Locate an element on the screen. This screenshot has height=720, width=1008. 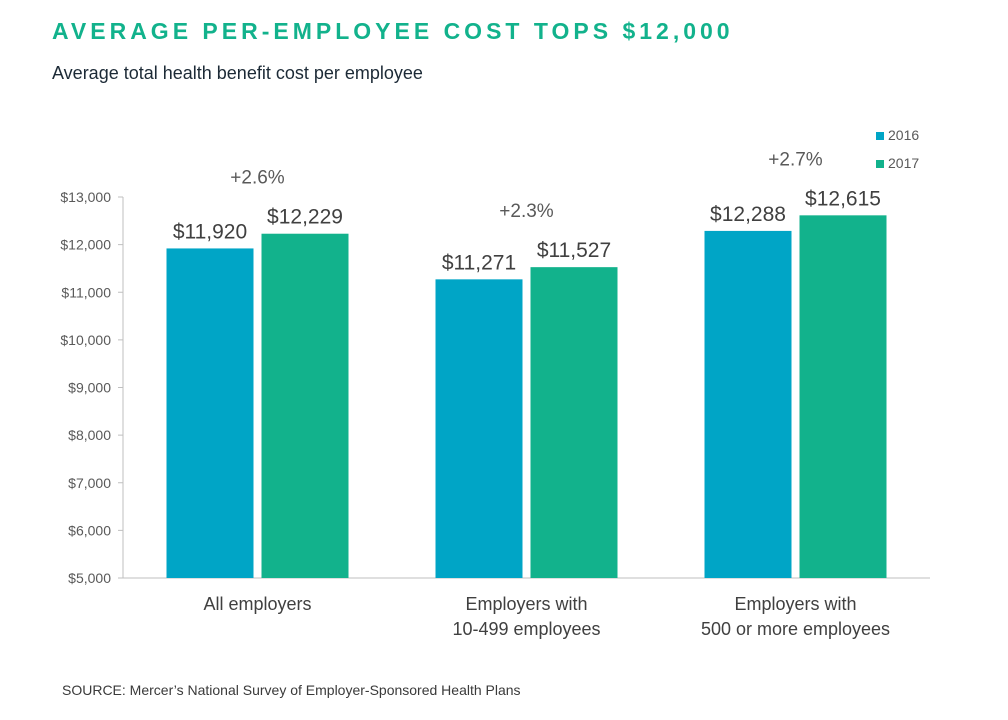
pct-change-label: +2.6% is located at coordinates (257, 178).